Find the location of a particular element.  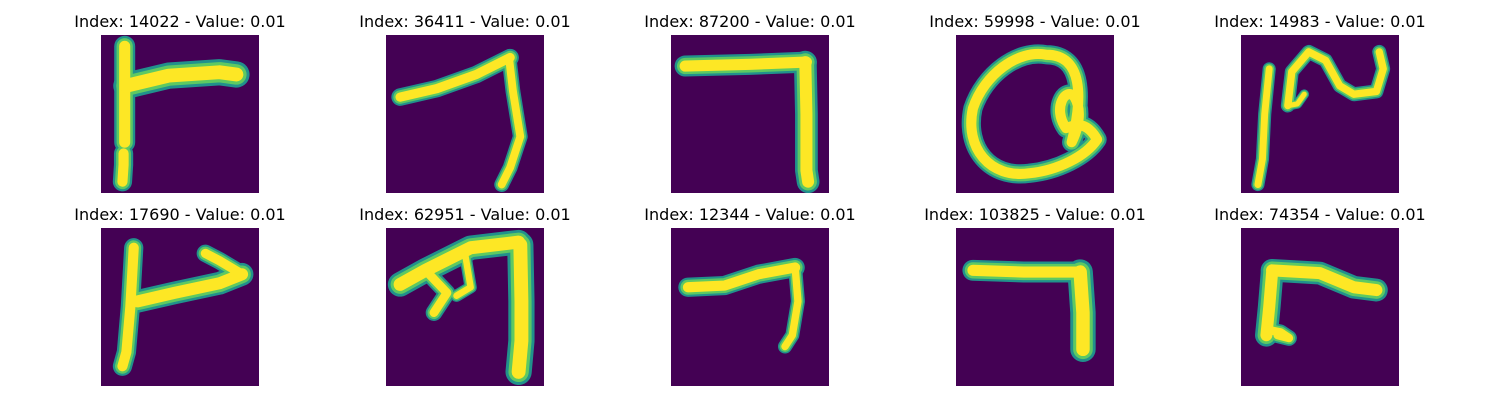

panel-4: Index: 59998 - Value: 0.01 is located at coordinates (1035, 103).